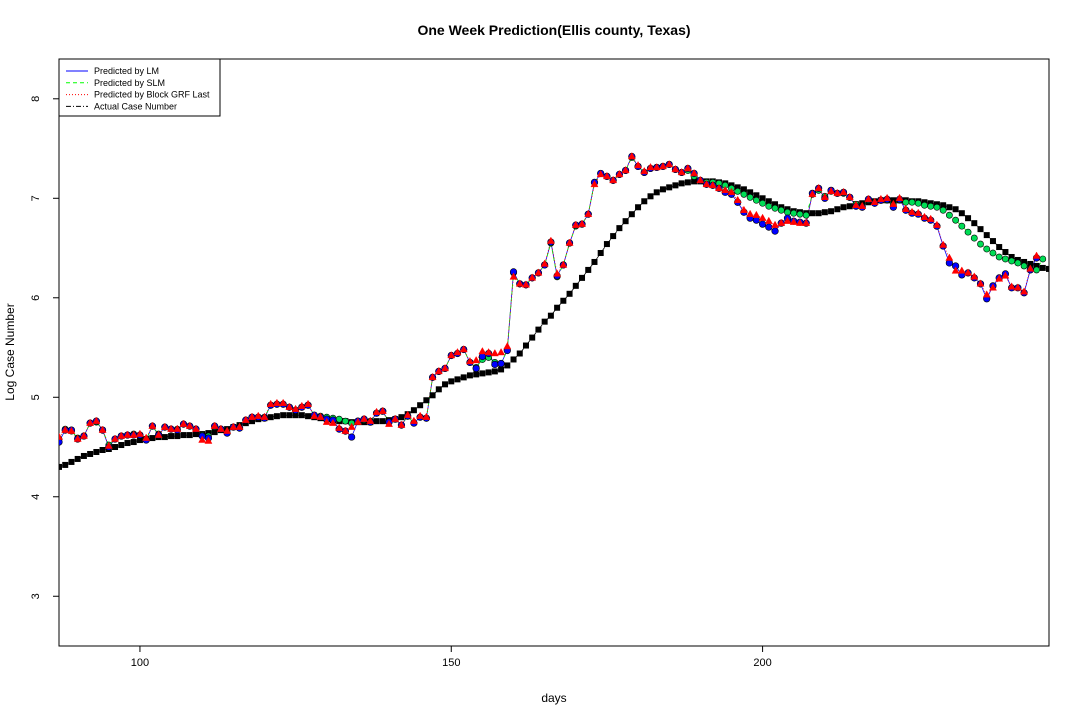 The height and width of the screenshot is (720, 1080). Describe the element at coordinates (126, 71) in the screenshot. I see `legend-label: Predicted by LM` at that location.